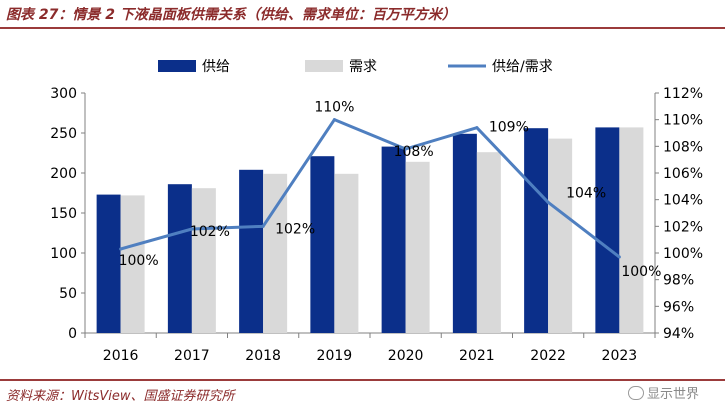  What do you see at coordinates (263, 356) in the screenshot?
I see `x-tick-label: 2018` at bounding box center [263, 356].